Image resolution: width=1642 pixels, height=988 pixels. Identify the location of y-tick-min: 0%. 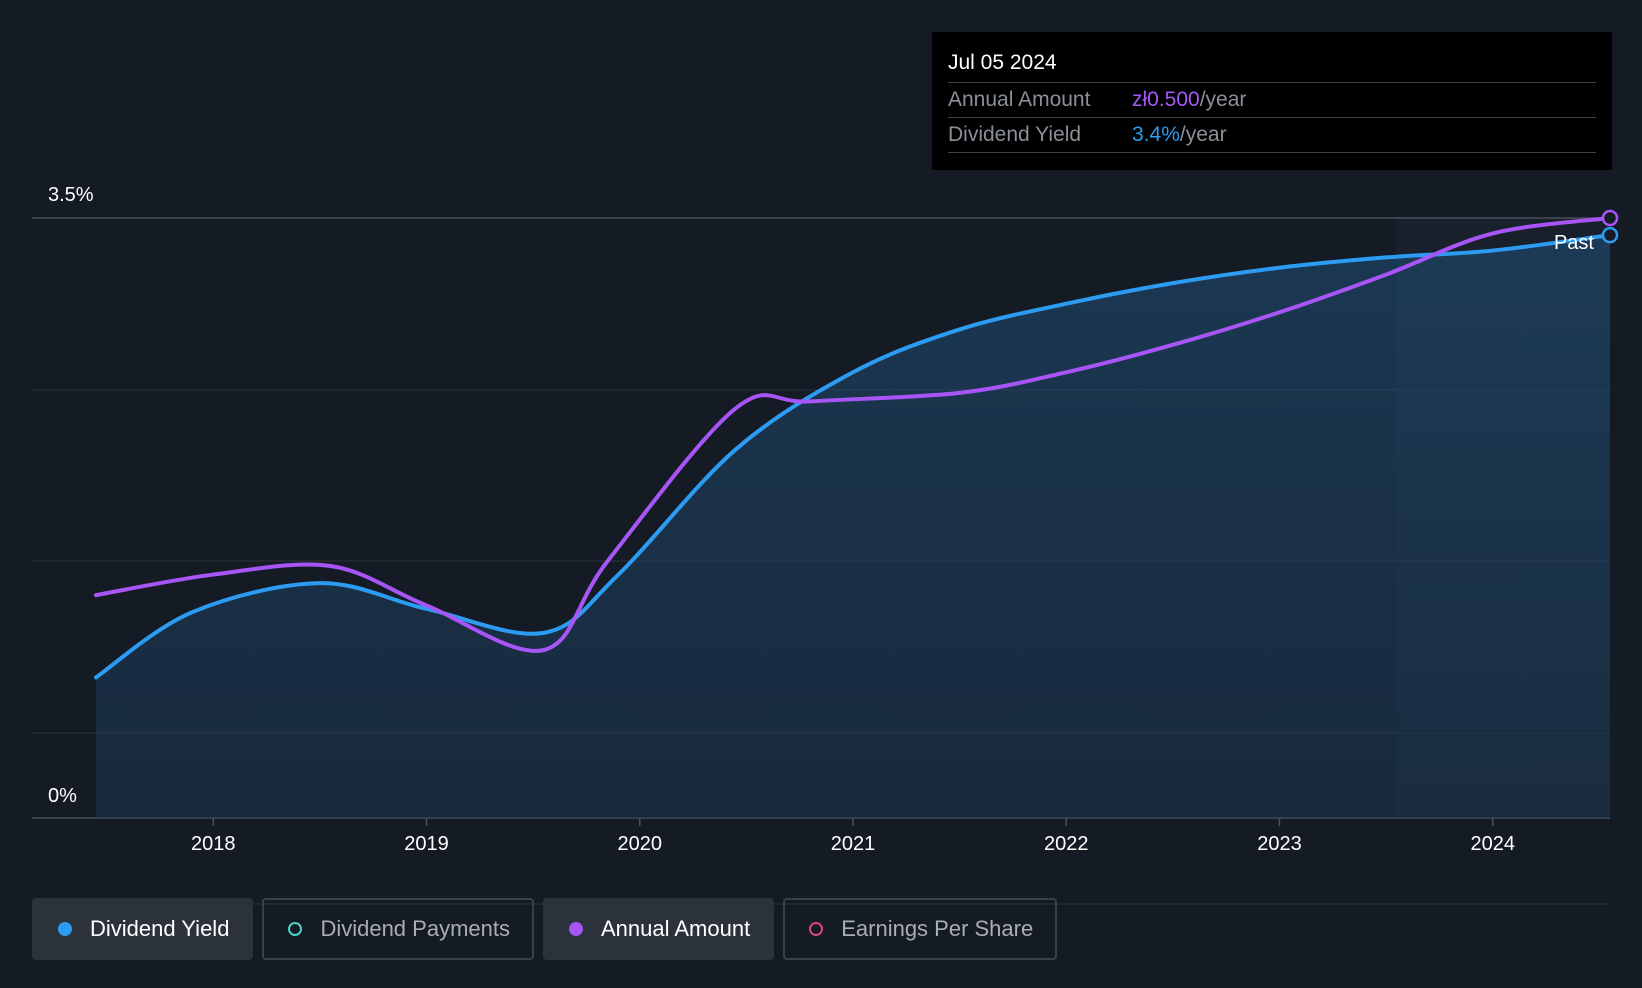
(62, 796).